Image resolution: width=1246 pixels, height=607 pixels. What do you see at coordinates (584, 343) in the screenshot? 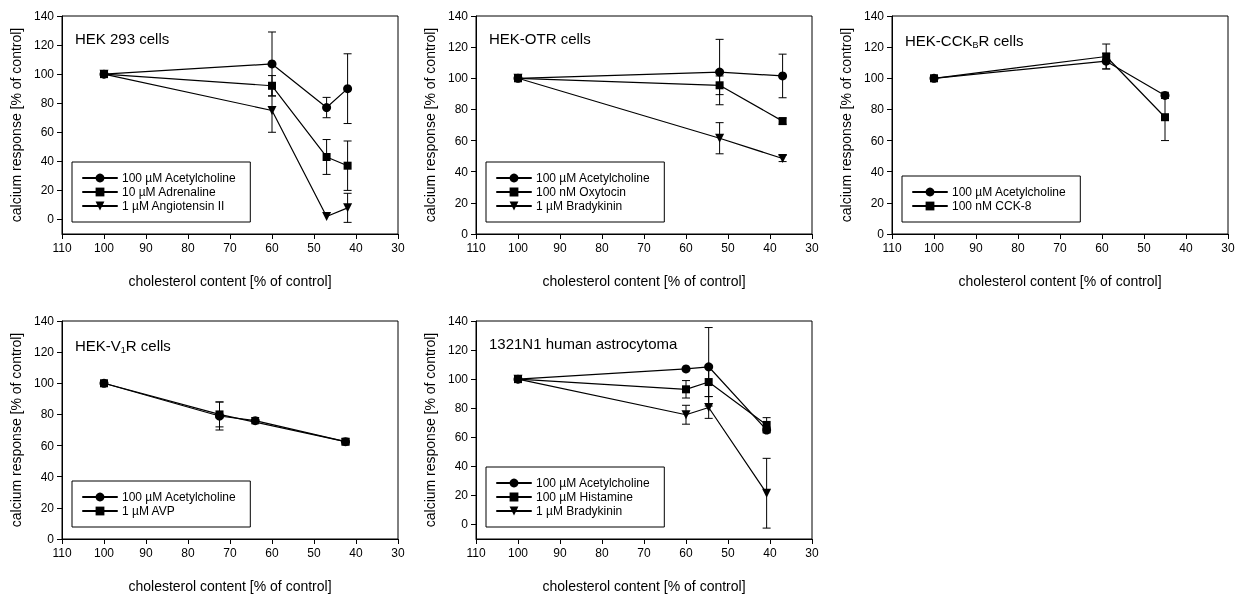
I see `text: 1321N1 human astrocytoma` at bounding box center [584, 343].